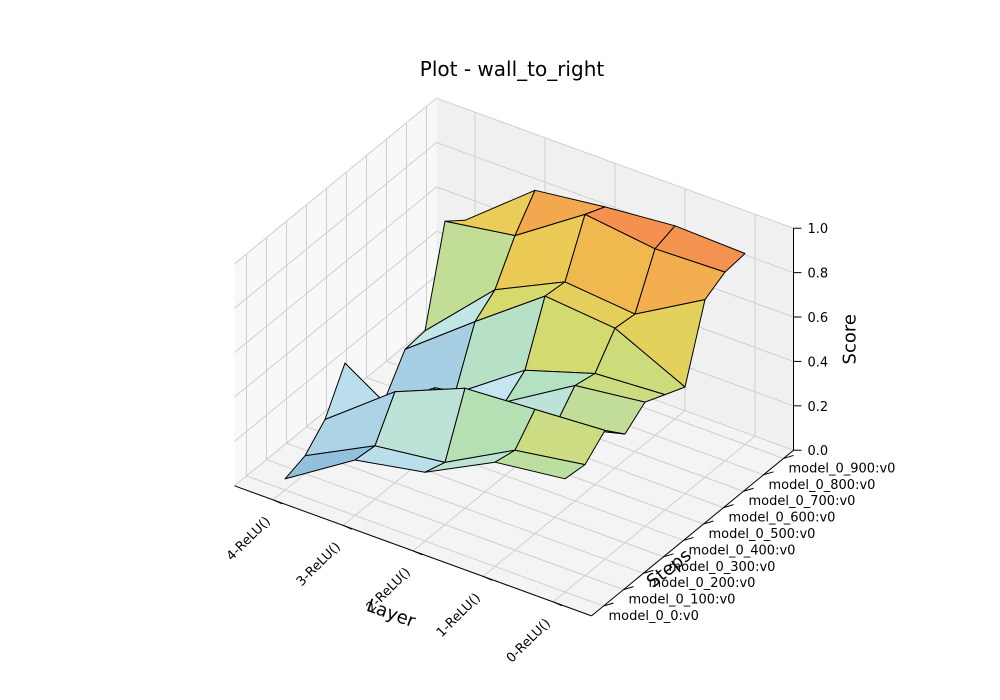  Describe the element at coordinates (512, 69) in the screenshot. I see `chart-title: Plot - wall_to_right` at that location.